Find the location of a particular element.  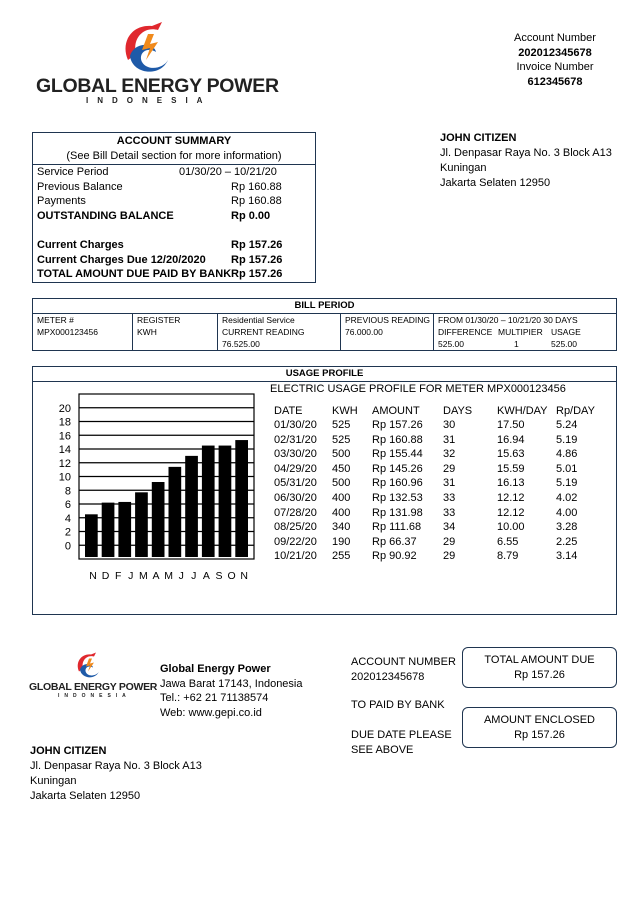

table-cell: 32 is located at coordinates (449, 454).